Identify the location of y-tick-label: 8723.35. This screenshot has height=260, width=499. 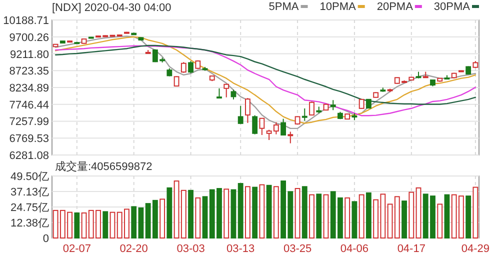
(29, 72).